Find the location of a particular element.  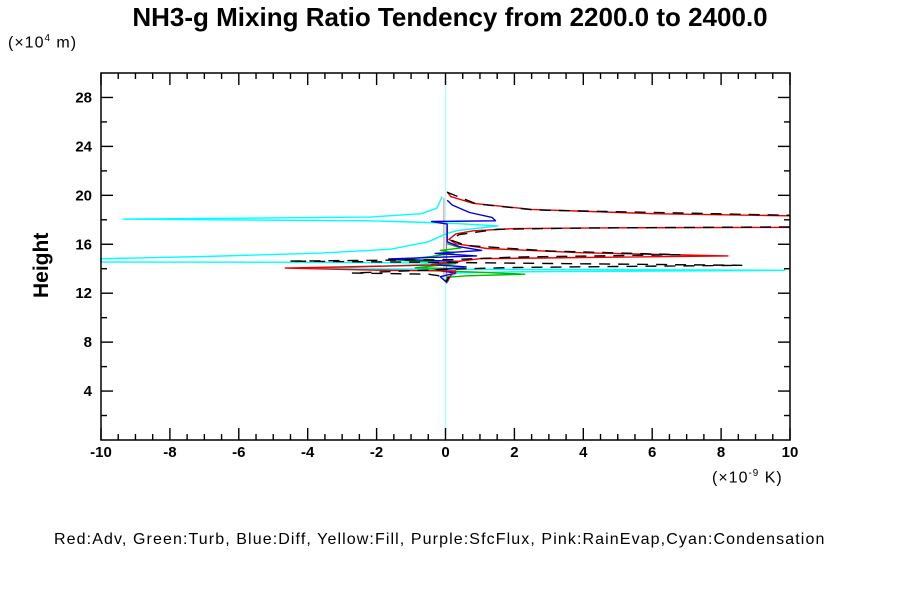

y-unit-exponent: 4 is located at coordinates (47, 38).